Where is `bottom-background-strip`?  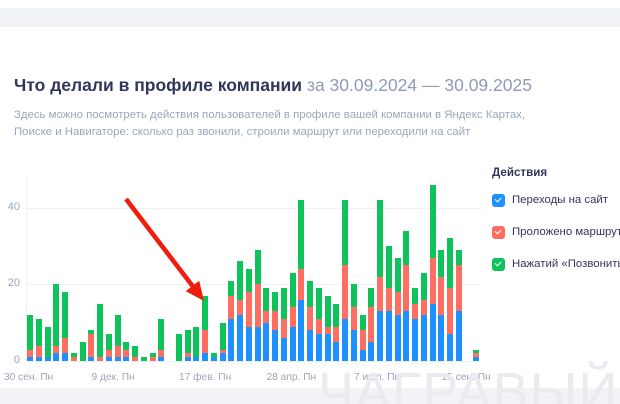
bottom-background-strip is located at coordinates (310, 396).